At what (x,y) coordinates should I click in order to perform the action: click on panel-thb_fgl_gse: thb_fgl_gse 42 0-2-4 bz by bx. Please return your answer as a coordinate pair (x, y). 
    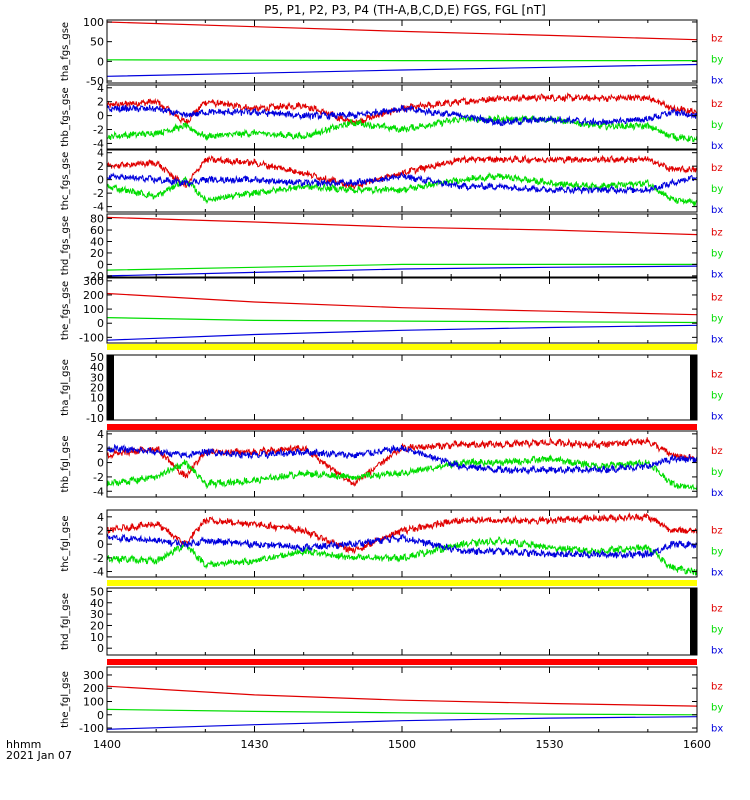
    Looking at the image, I should click on (391, 463).